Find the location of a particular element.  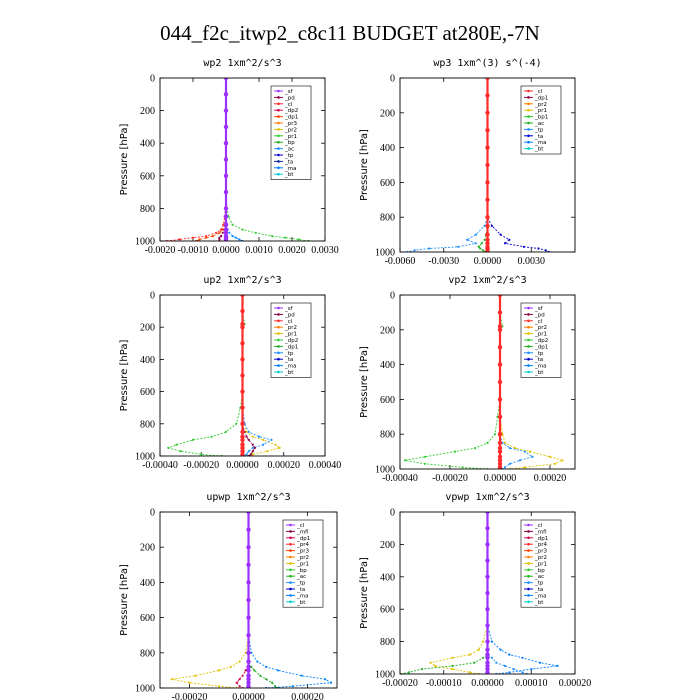

legend-label: _ac is located at coordinates (539, 577).